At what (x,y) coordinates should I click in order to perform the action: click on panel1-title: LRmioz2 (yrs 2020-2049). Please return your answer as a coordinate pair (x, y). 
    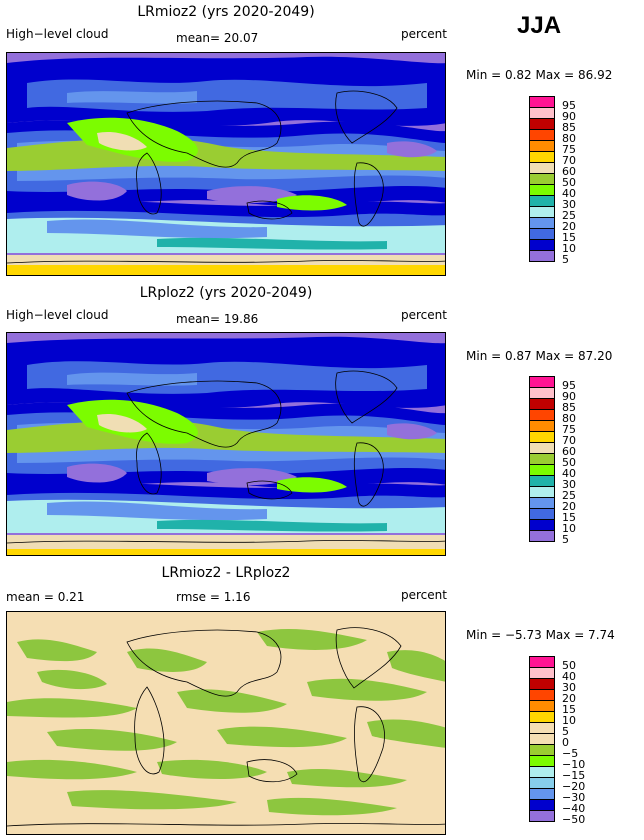
    Looking at the image, I should click on (226, 12).